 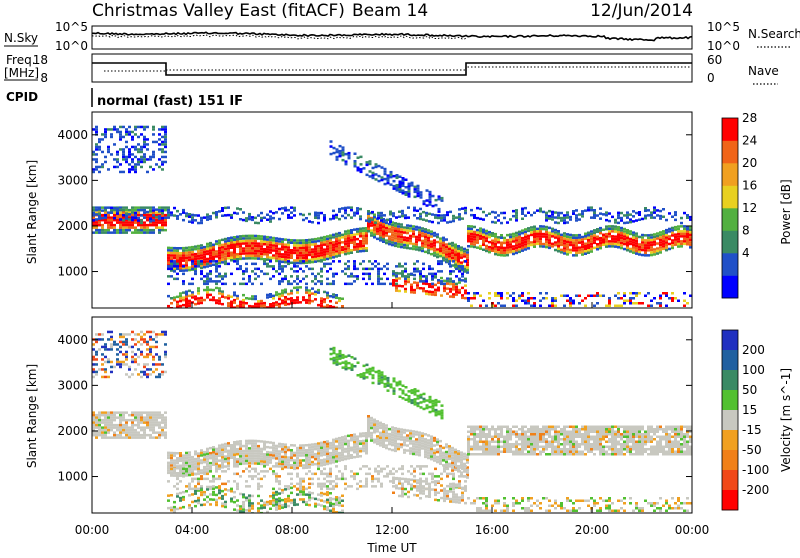 What do you see at coordinates (72, 226) in the screenshot?
I see `y-tick-label: 2000` at bounding box center [72, 226].